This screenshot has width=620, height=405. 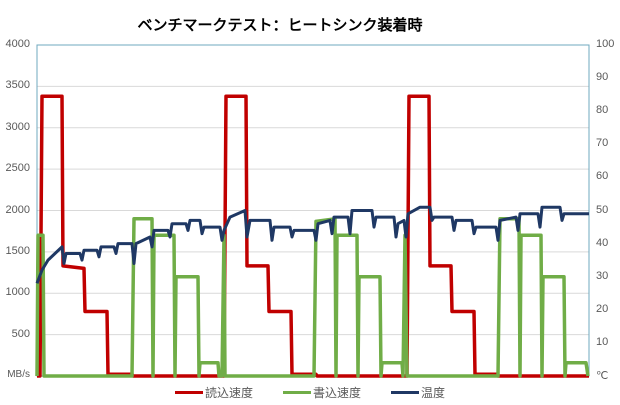 I want to click on left-axis-unit: MB/s, so click(x=18, y=374).